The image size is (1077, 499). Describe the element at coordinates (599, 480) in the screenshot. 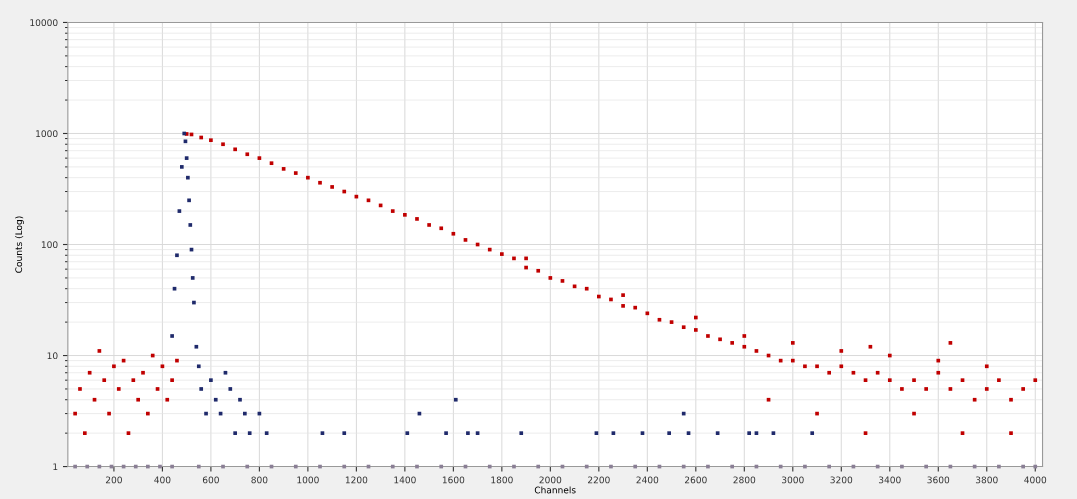

I see `x-tick-label: 2200` at that location.